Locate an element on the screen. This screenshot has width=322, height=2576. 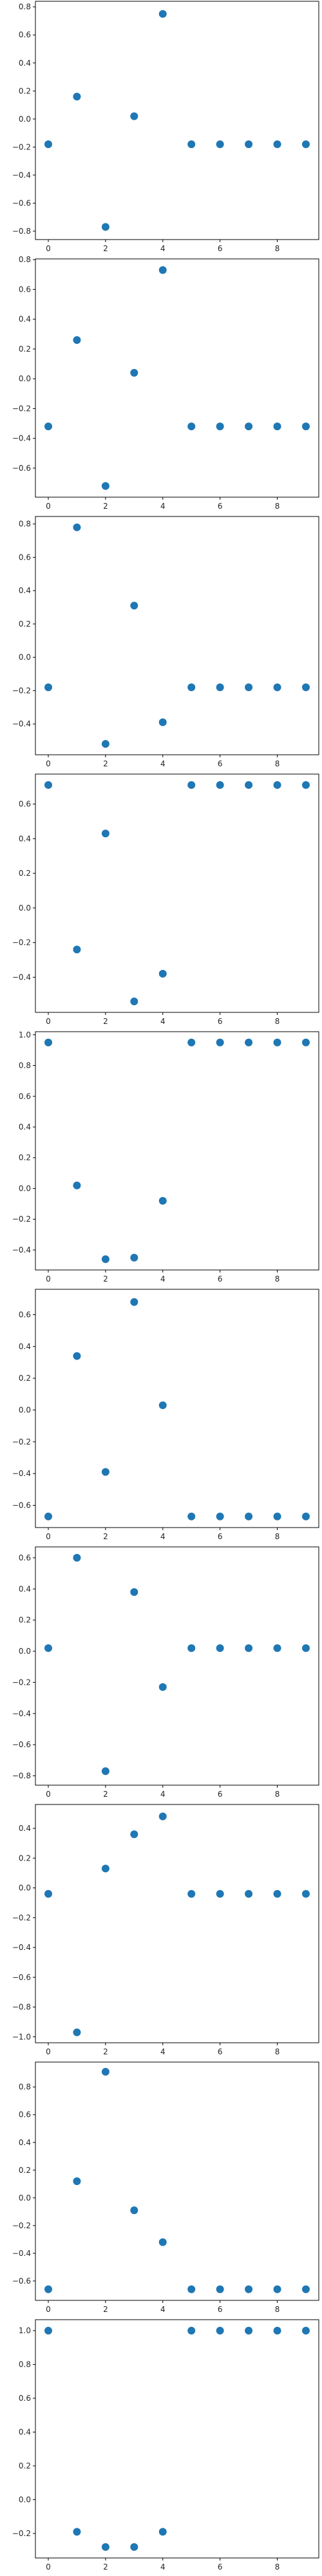
subplot-6: 0 2 4 6 8 −0.6 −0.4 −0.2 0.0 0.2 0.4 0.6 is located at coordinates (166, 1415).